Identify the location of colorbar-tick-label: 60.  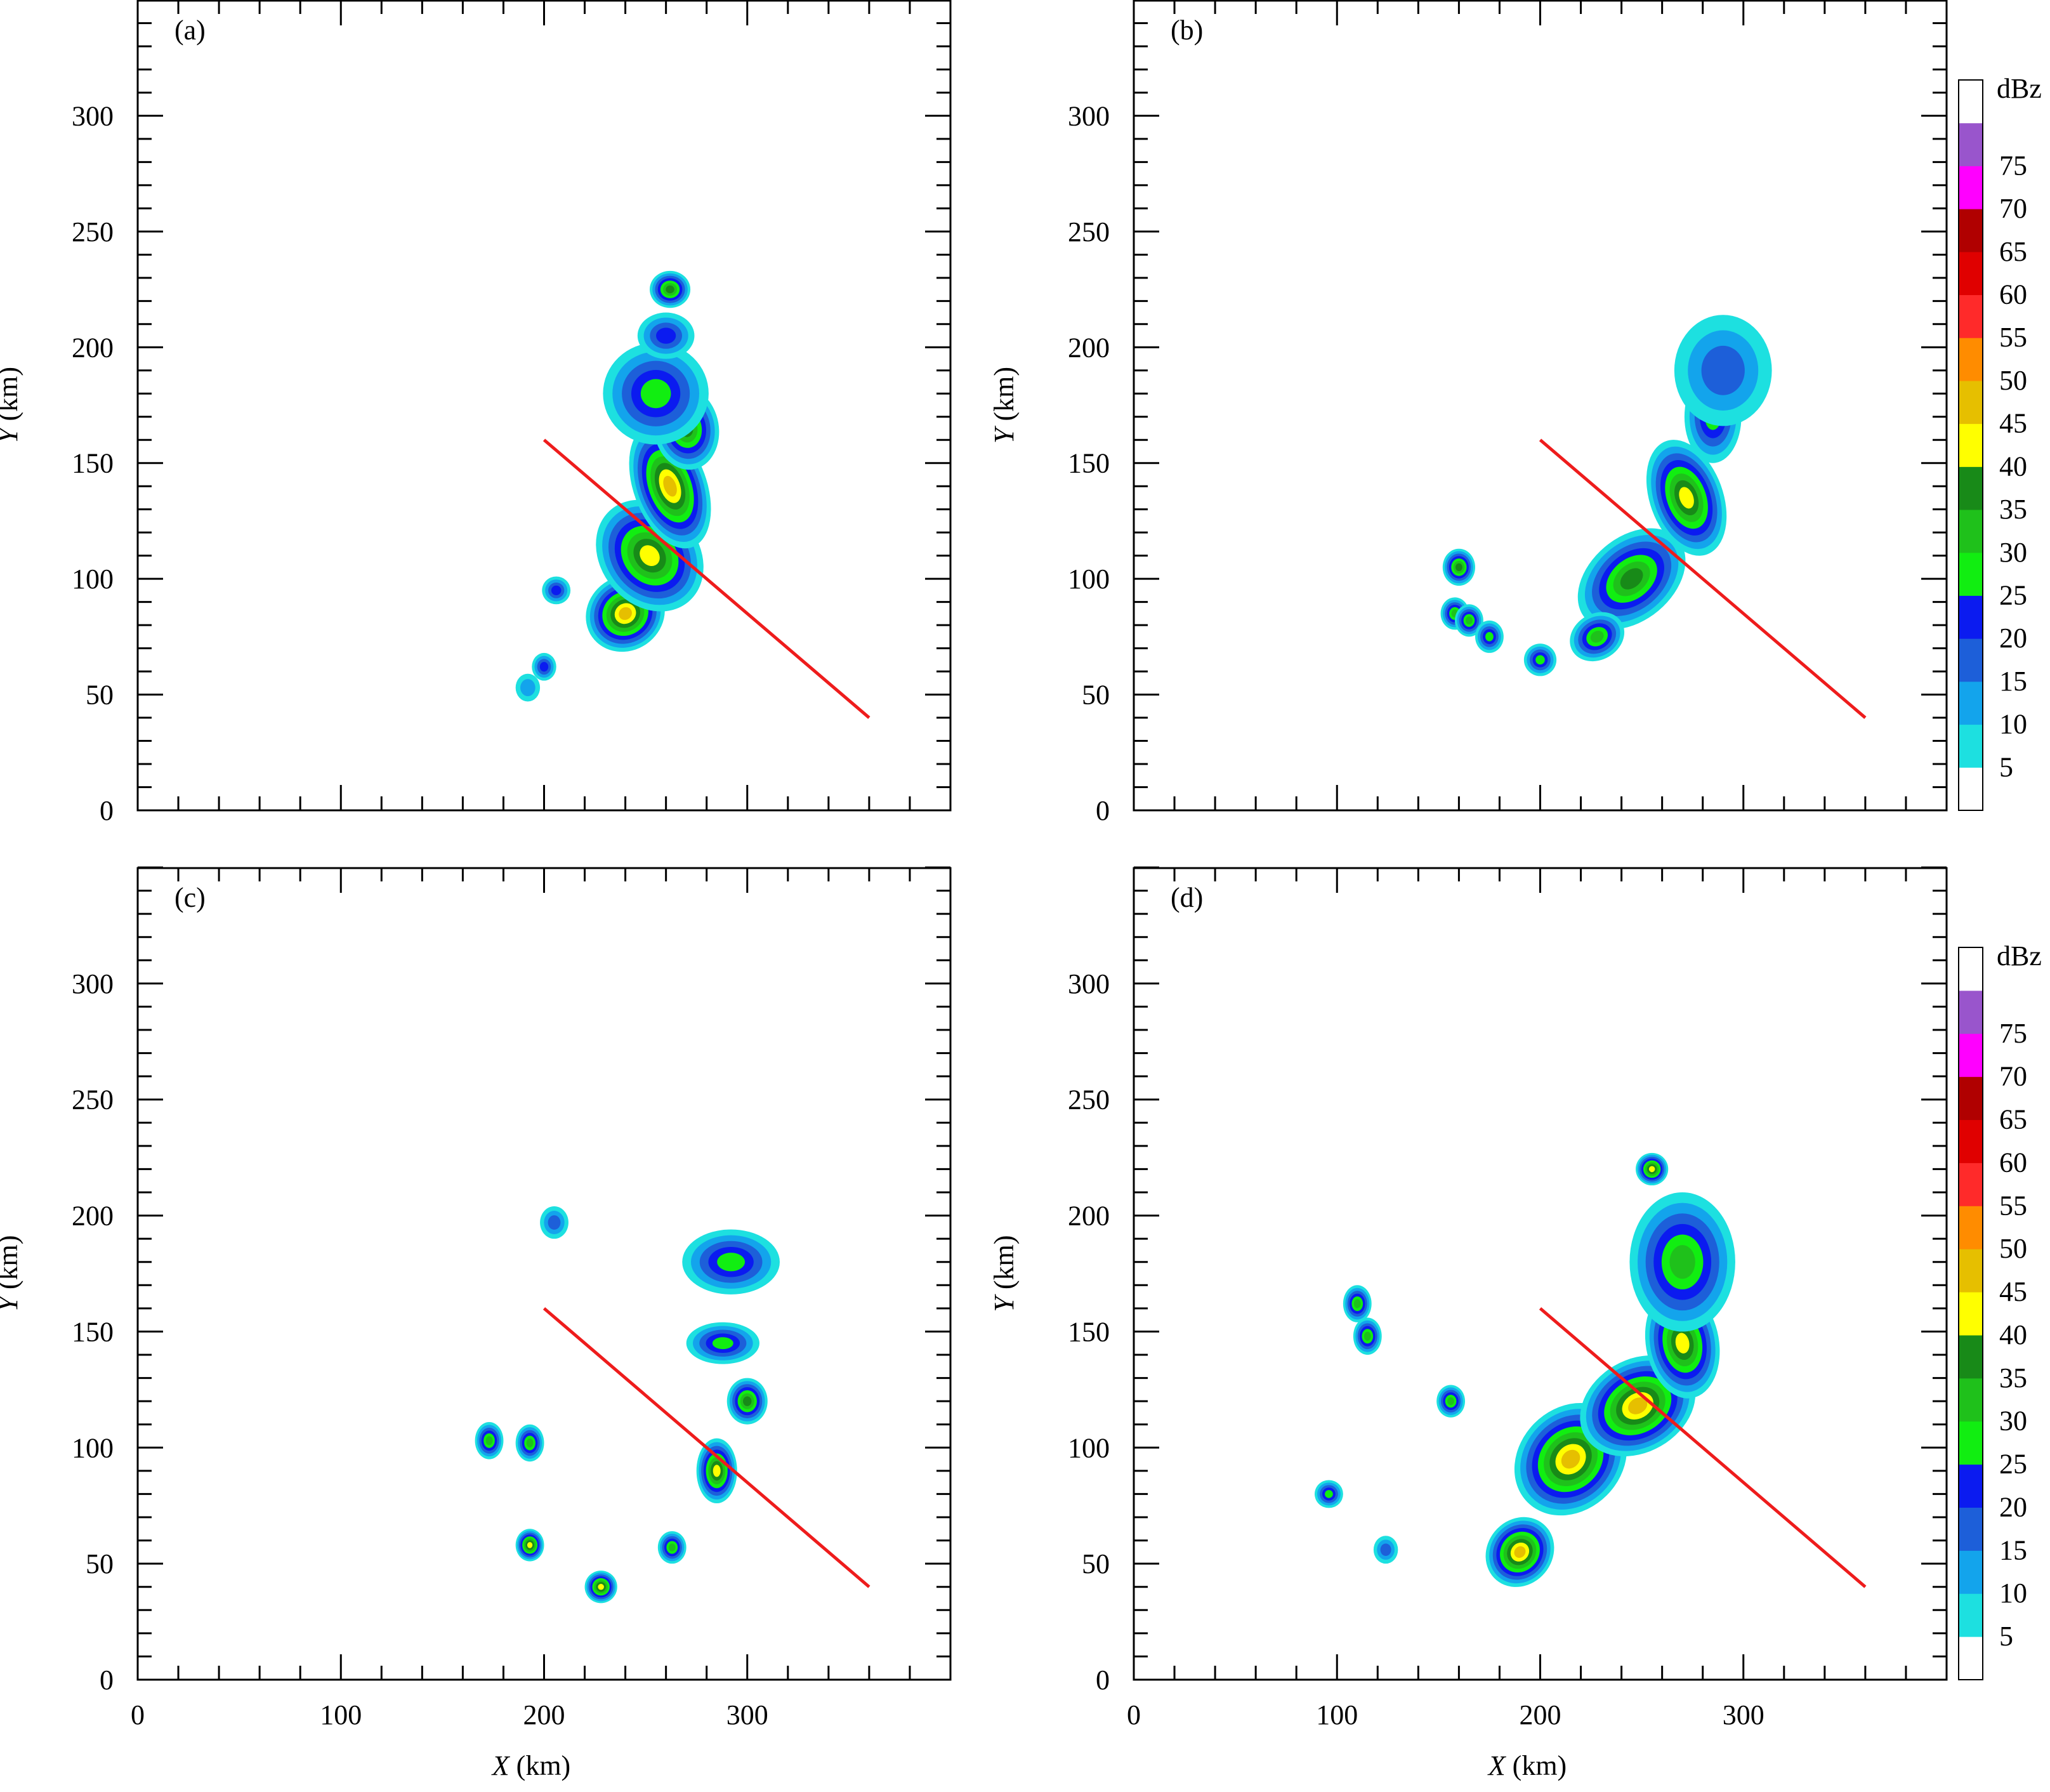
(2013, 294).